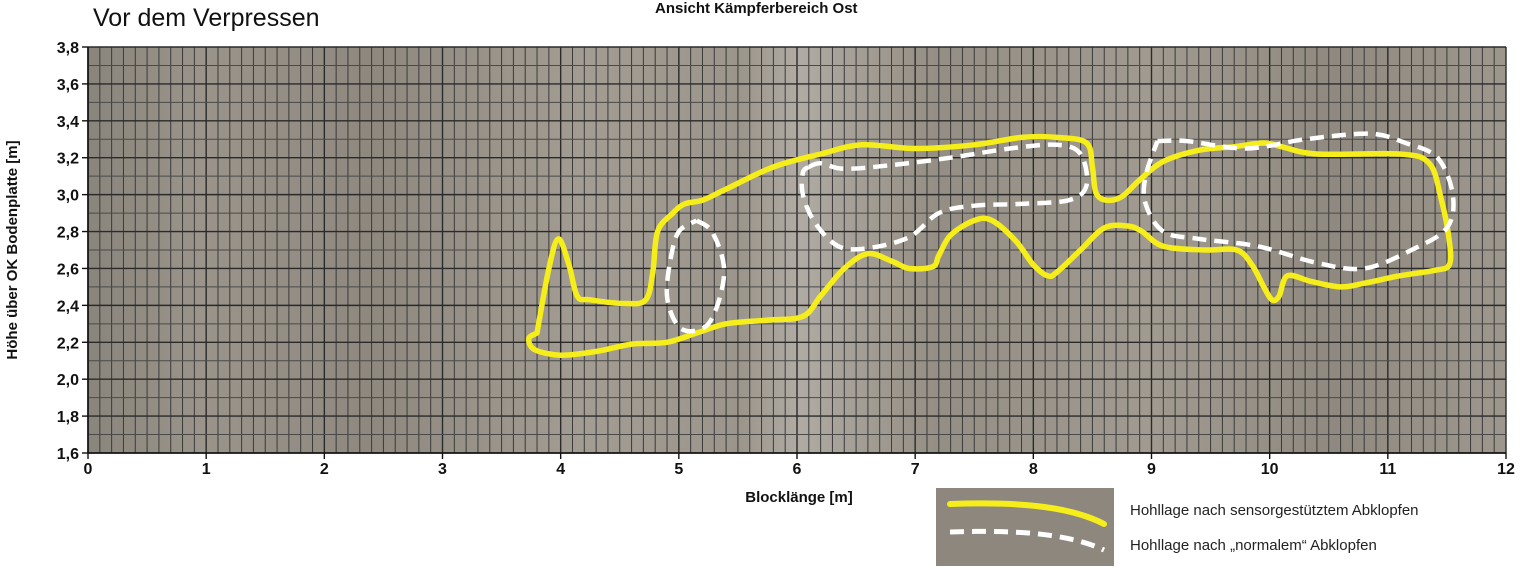 Image resolution: width=1530 pixels, height=572 pixels. What do you see at coordinates (68, 343) in the screenshot?
I see `y-tick-label: 2,2` at bounding box center [68, 343].